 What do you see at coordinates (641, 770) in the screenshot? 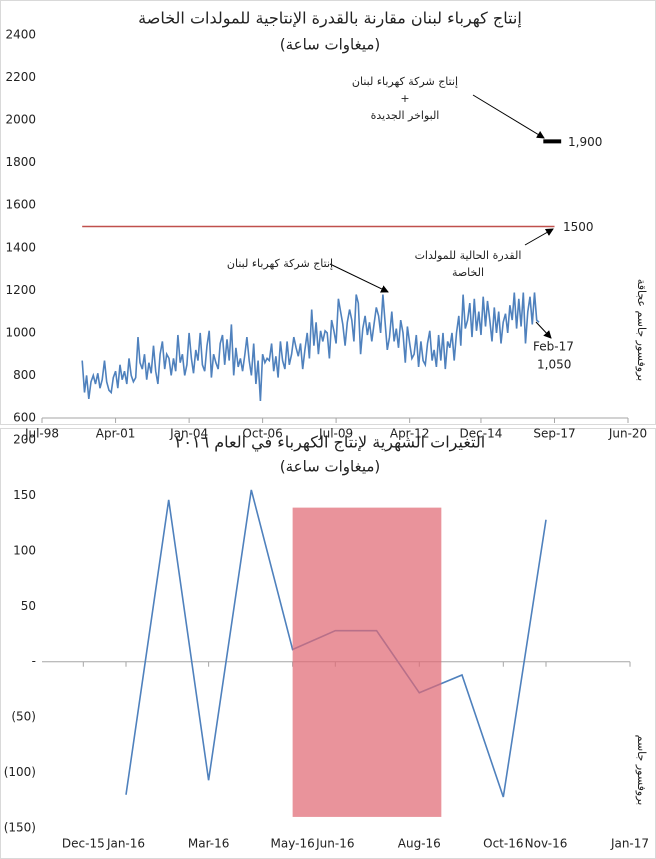
I see `credit: بروفسور جاسم` at bounding box center [641, 770].